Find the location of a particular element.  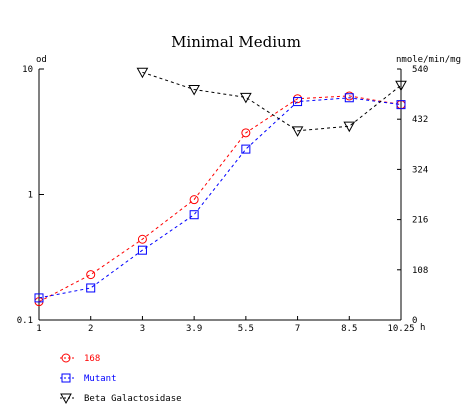

x-axis-unit: h is located at coordinates (422, 328).